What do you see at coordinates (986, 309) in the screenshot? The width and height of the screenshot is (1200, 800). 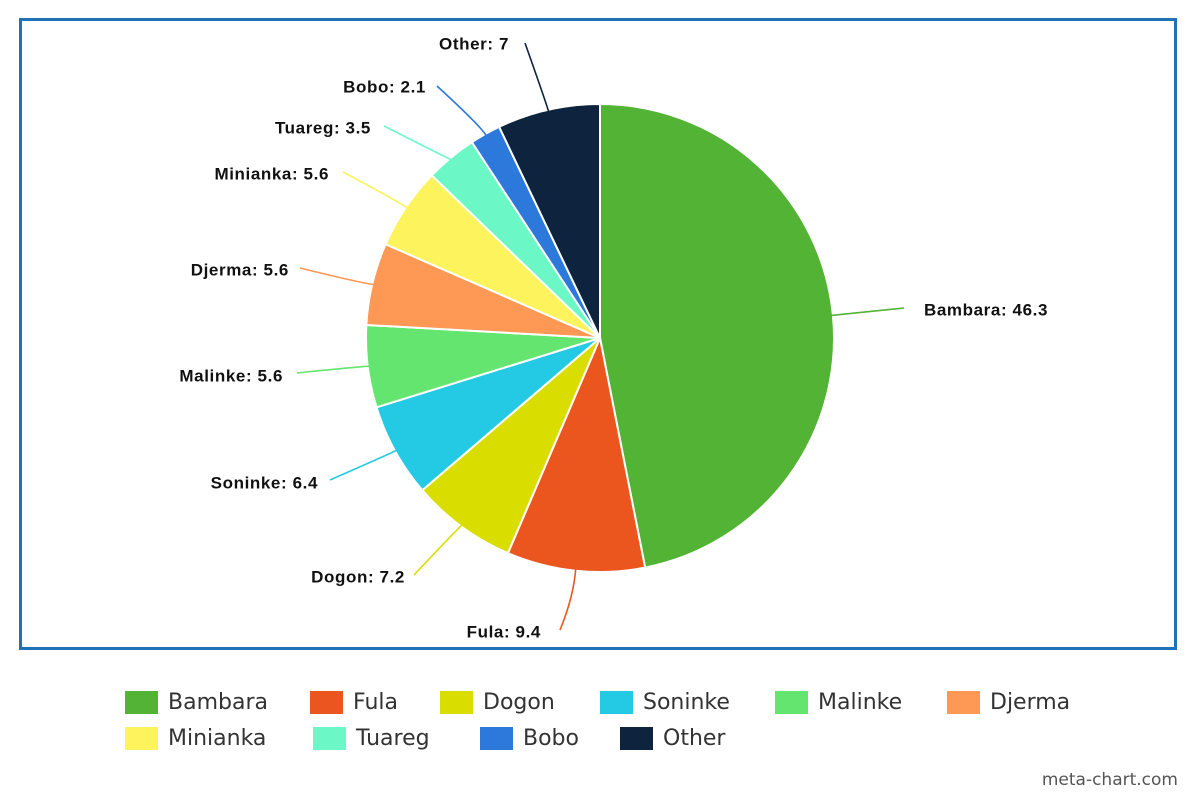 I see `data-label-bambara: Bambara: 46.3` at bounding box center [986, 309].